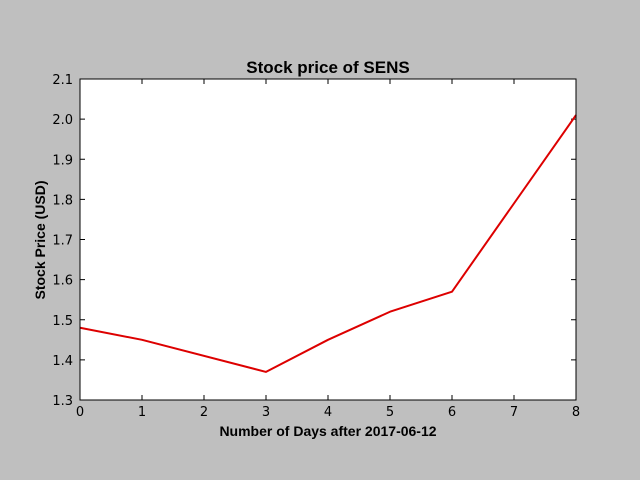 Image resolution: width=640 pixels, height=480 pixels. What do you see at coordinates (266, 412) in the screenshot?
I see `x-tick-label: 3` at bounding box center [266, 412].